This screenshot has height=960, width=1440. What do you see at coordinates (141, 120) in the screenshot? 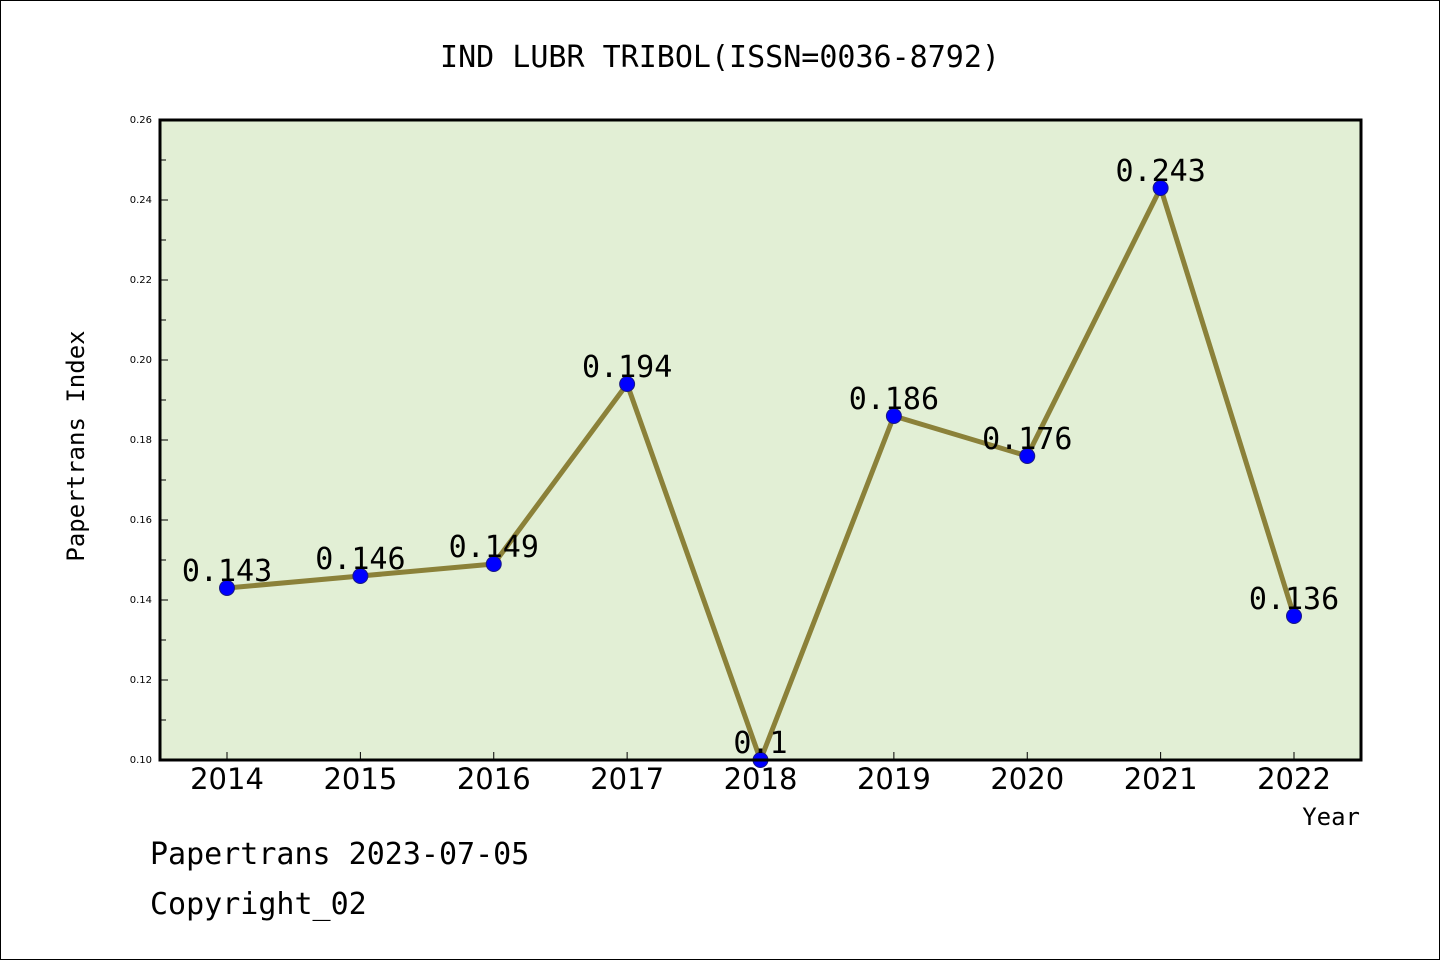
I see `y-tick-label: 0.26` at bounding box center [141, 120].